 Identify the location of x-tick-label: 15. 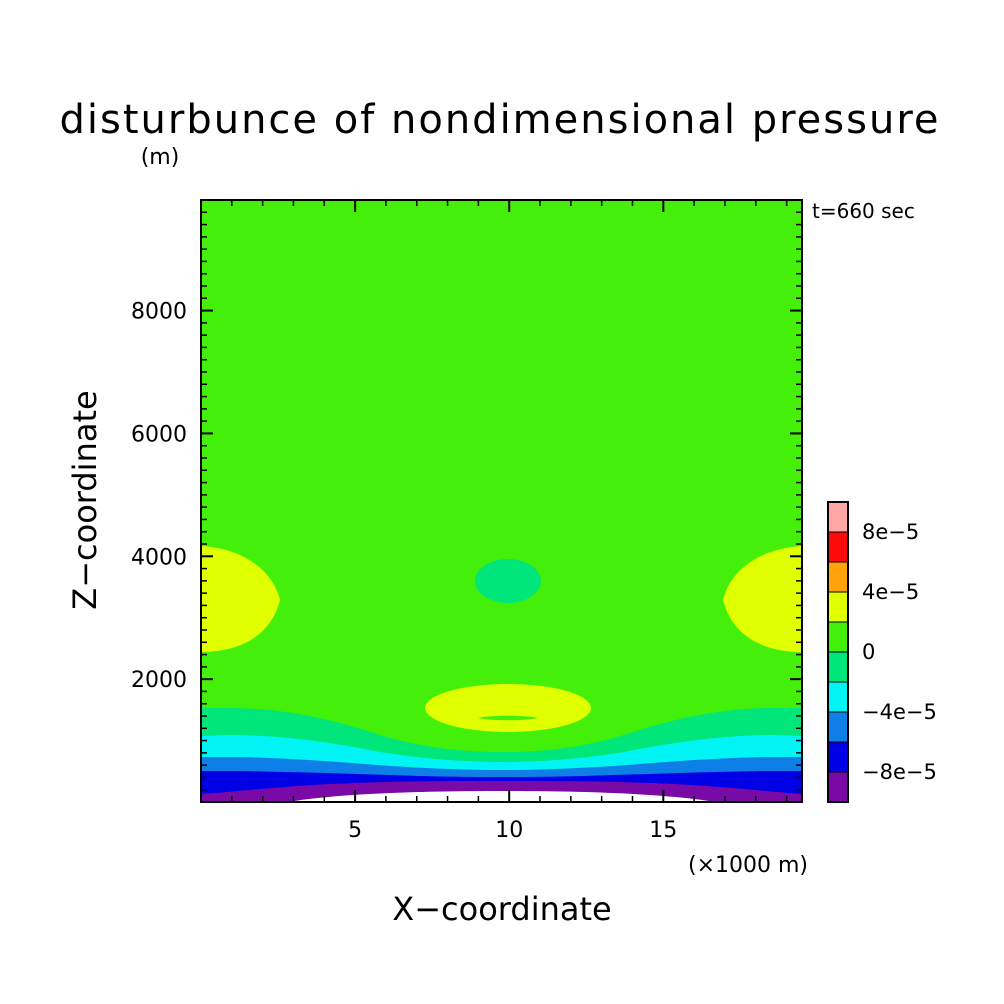
(663, 830).